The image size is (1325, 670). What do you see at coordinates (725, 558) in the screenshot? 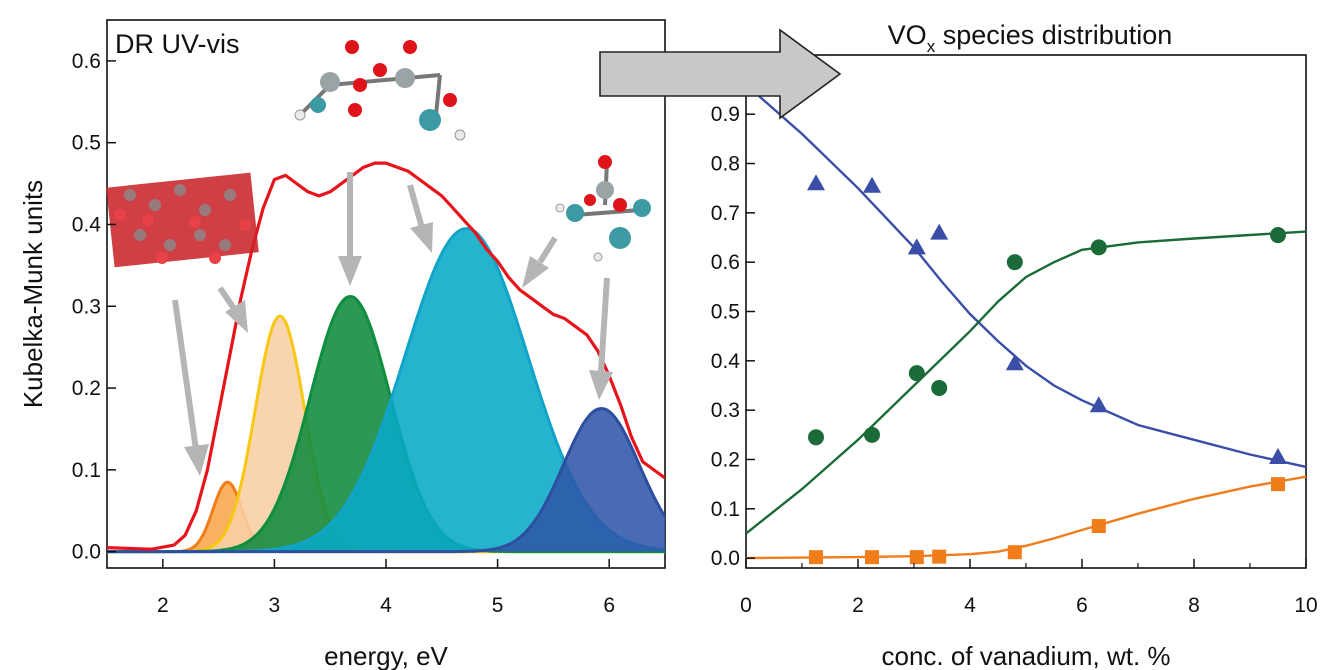
I see `dist-y-tick-label: 0.0` at bounding box center [725, 558].